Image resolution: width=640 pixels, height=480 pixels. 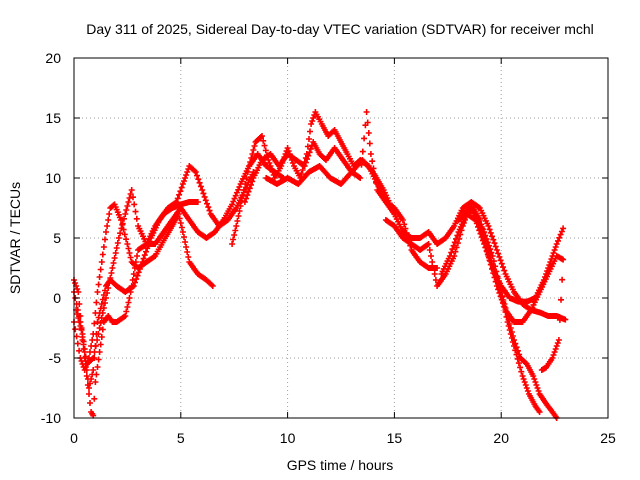 I want to click on x-tick-labels: 0 5 10 15 20 25, so click(x=343, y=438).